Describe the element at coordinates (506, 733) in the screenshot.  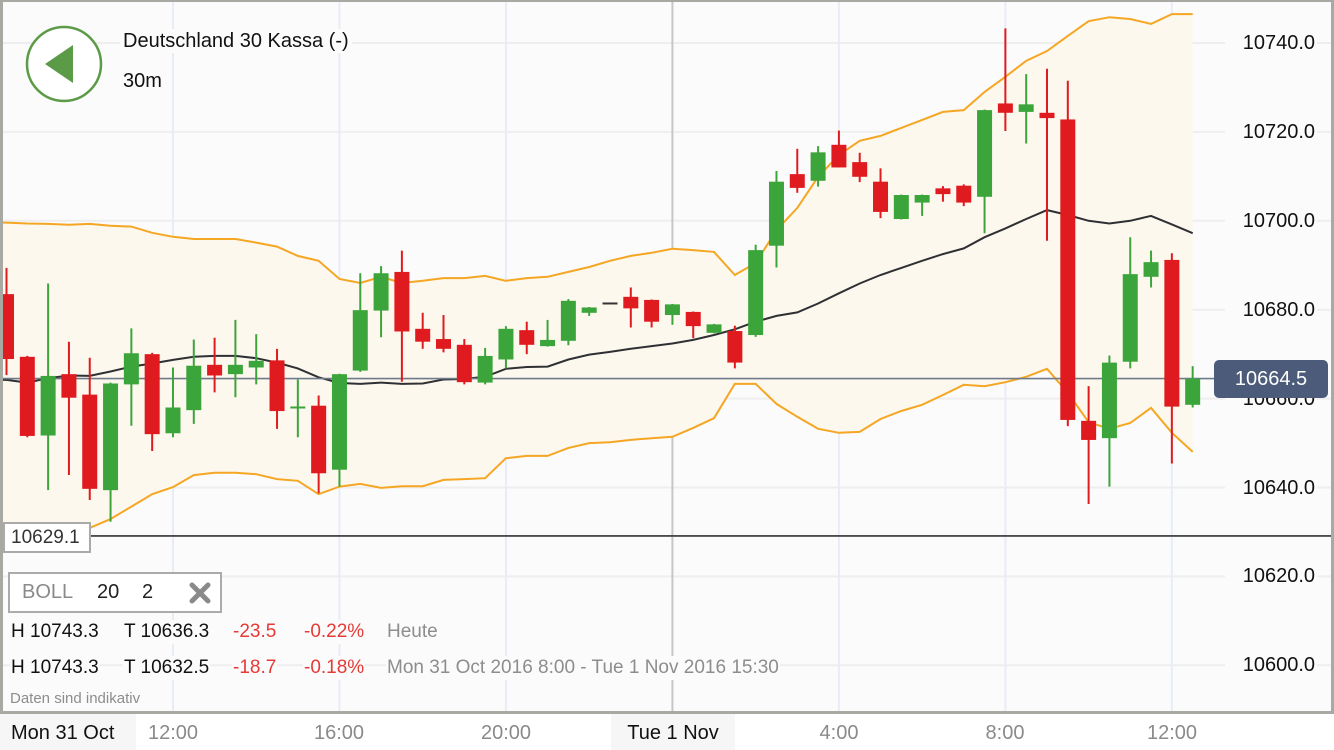
I see `time-axis-label: 20:00` at that location.